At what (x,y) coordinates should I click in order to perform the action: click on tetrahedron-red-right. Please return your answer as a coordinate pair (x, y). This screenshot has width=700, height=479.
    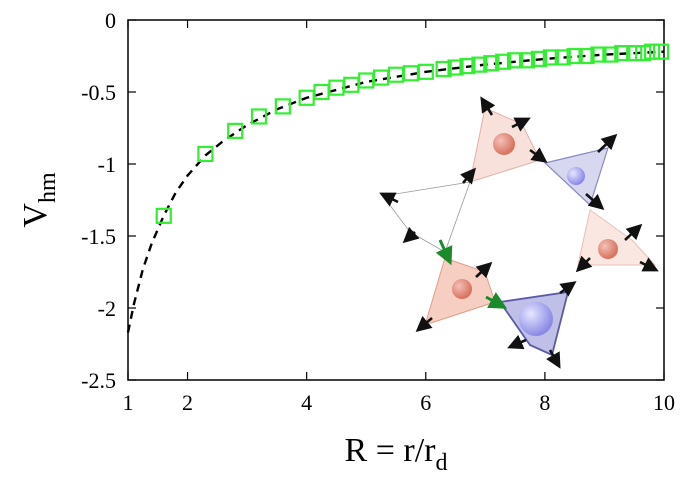
    Looking at the image, I should click on (617, 237).